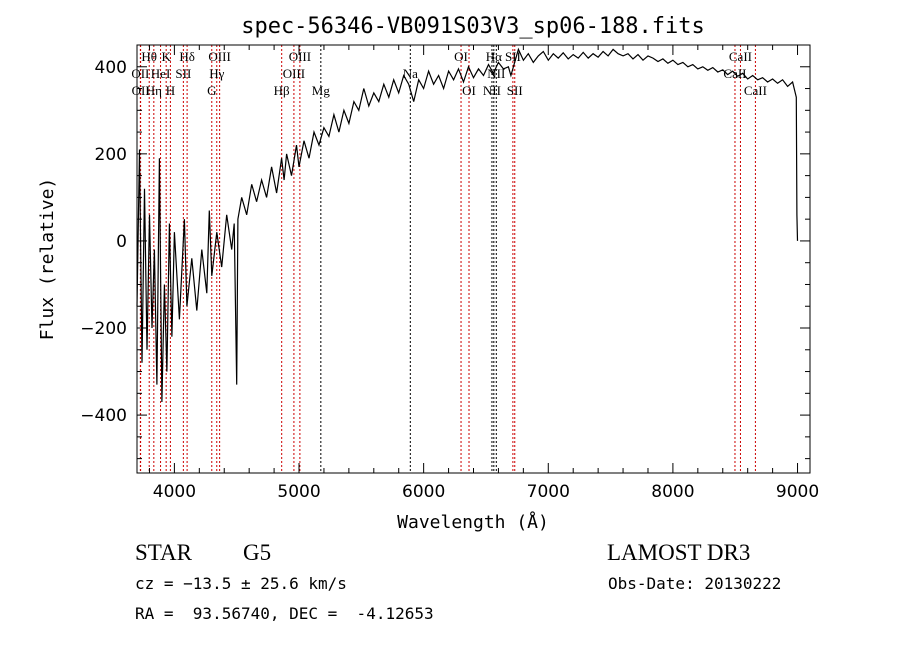 The width and height of the screenshot is (900, 649). I want to click on line-label: Hα, so click(494, 56).